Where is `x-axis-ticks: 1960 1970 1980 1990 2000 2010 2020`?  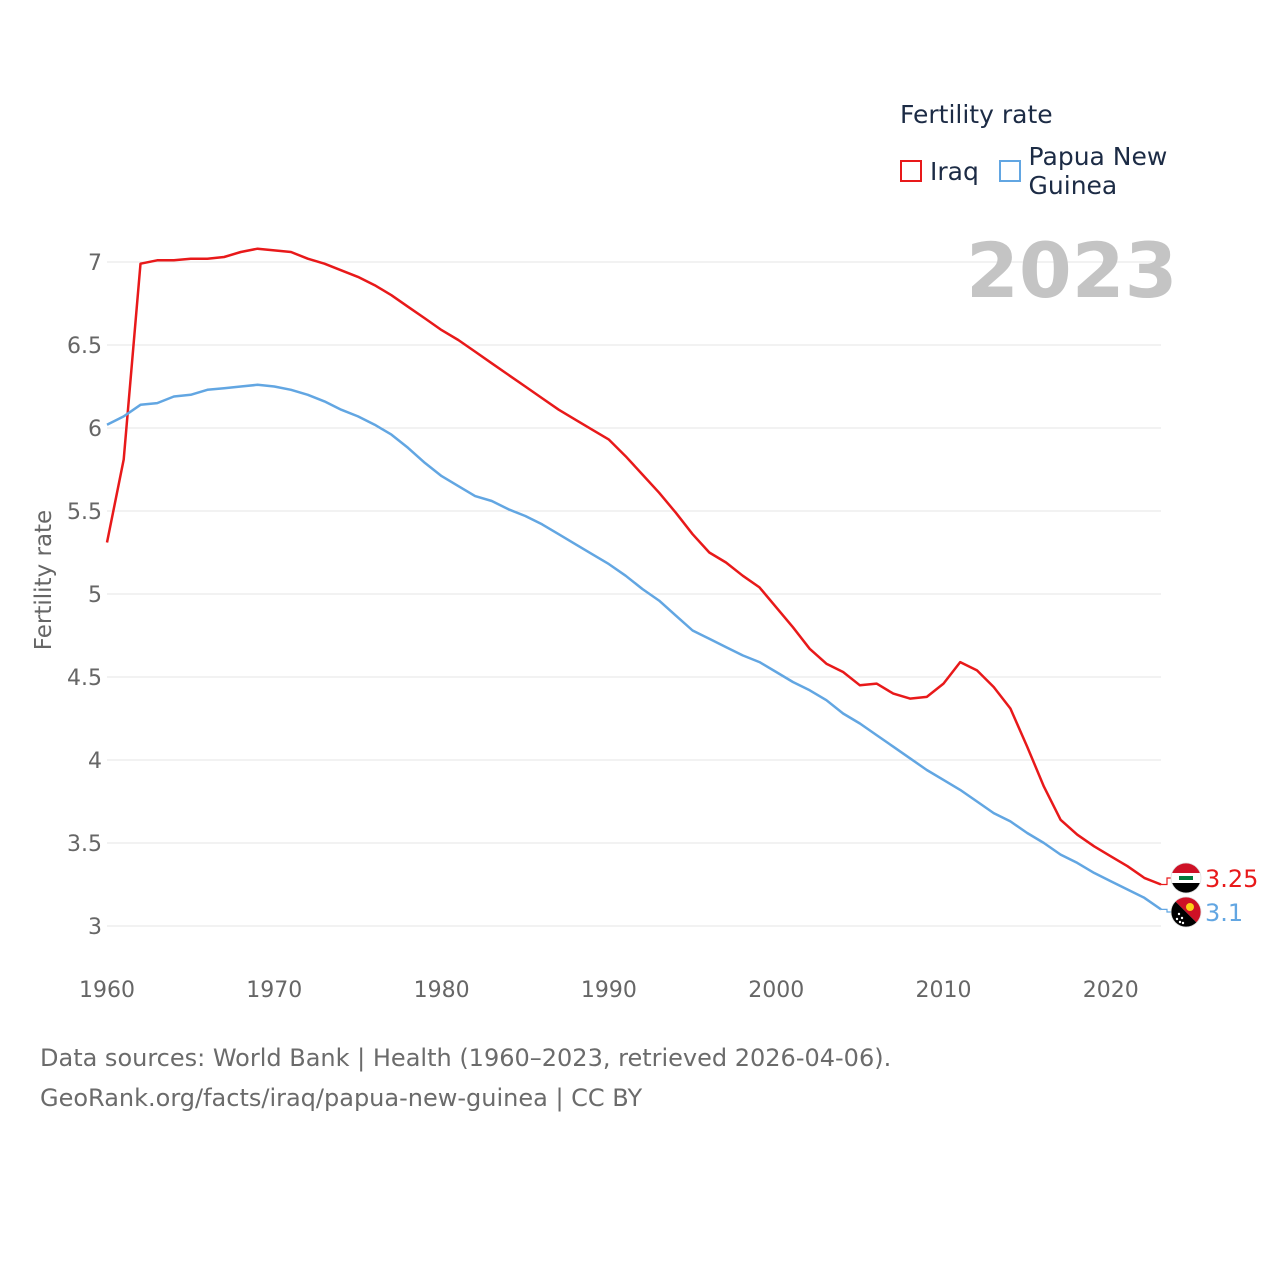 x-axis-ticks: 1960 1970 1980 1990 2000 2010 2020 is located at coordinates (609, 990).